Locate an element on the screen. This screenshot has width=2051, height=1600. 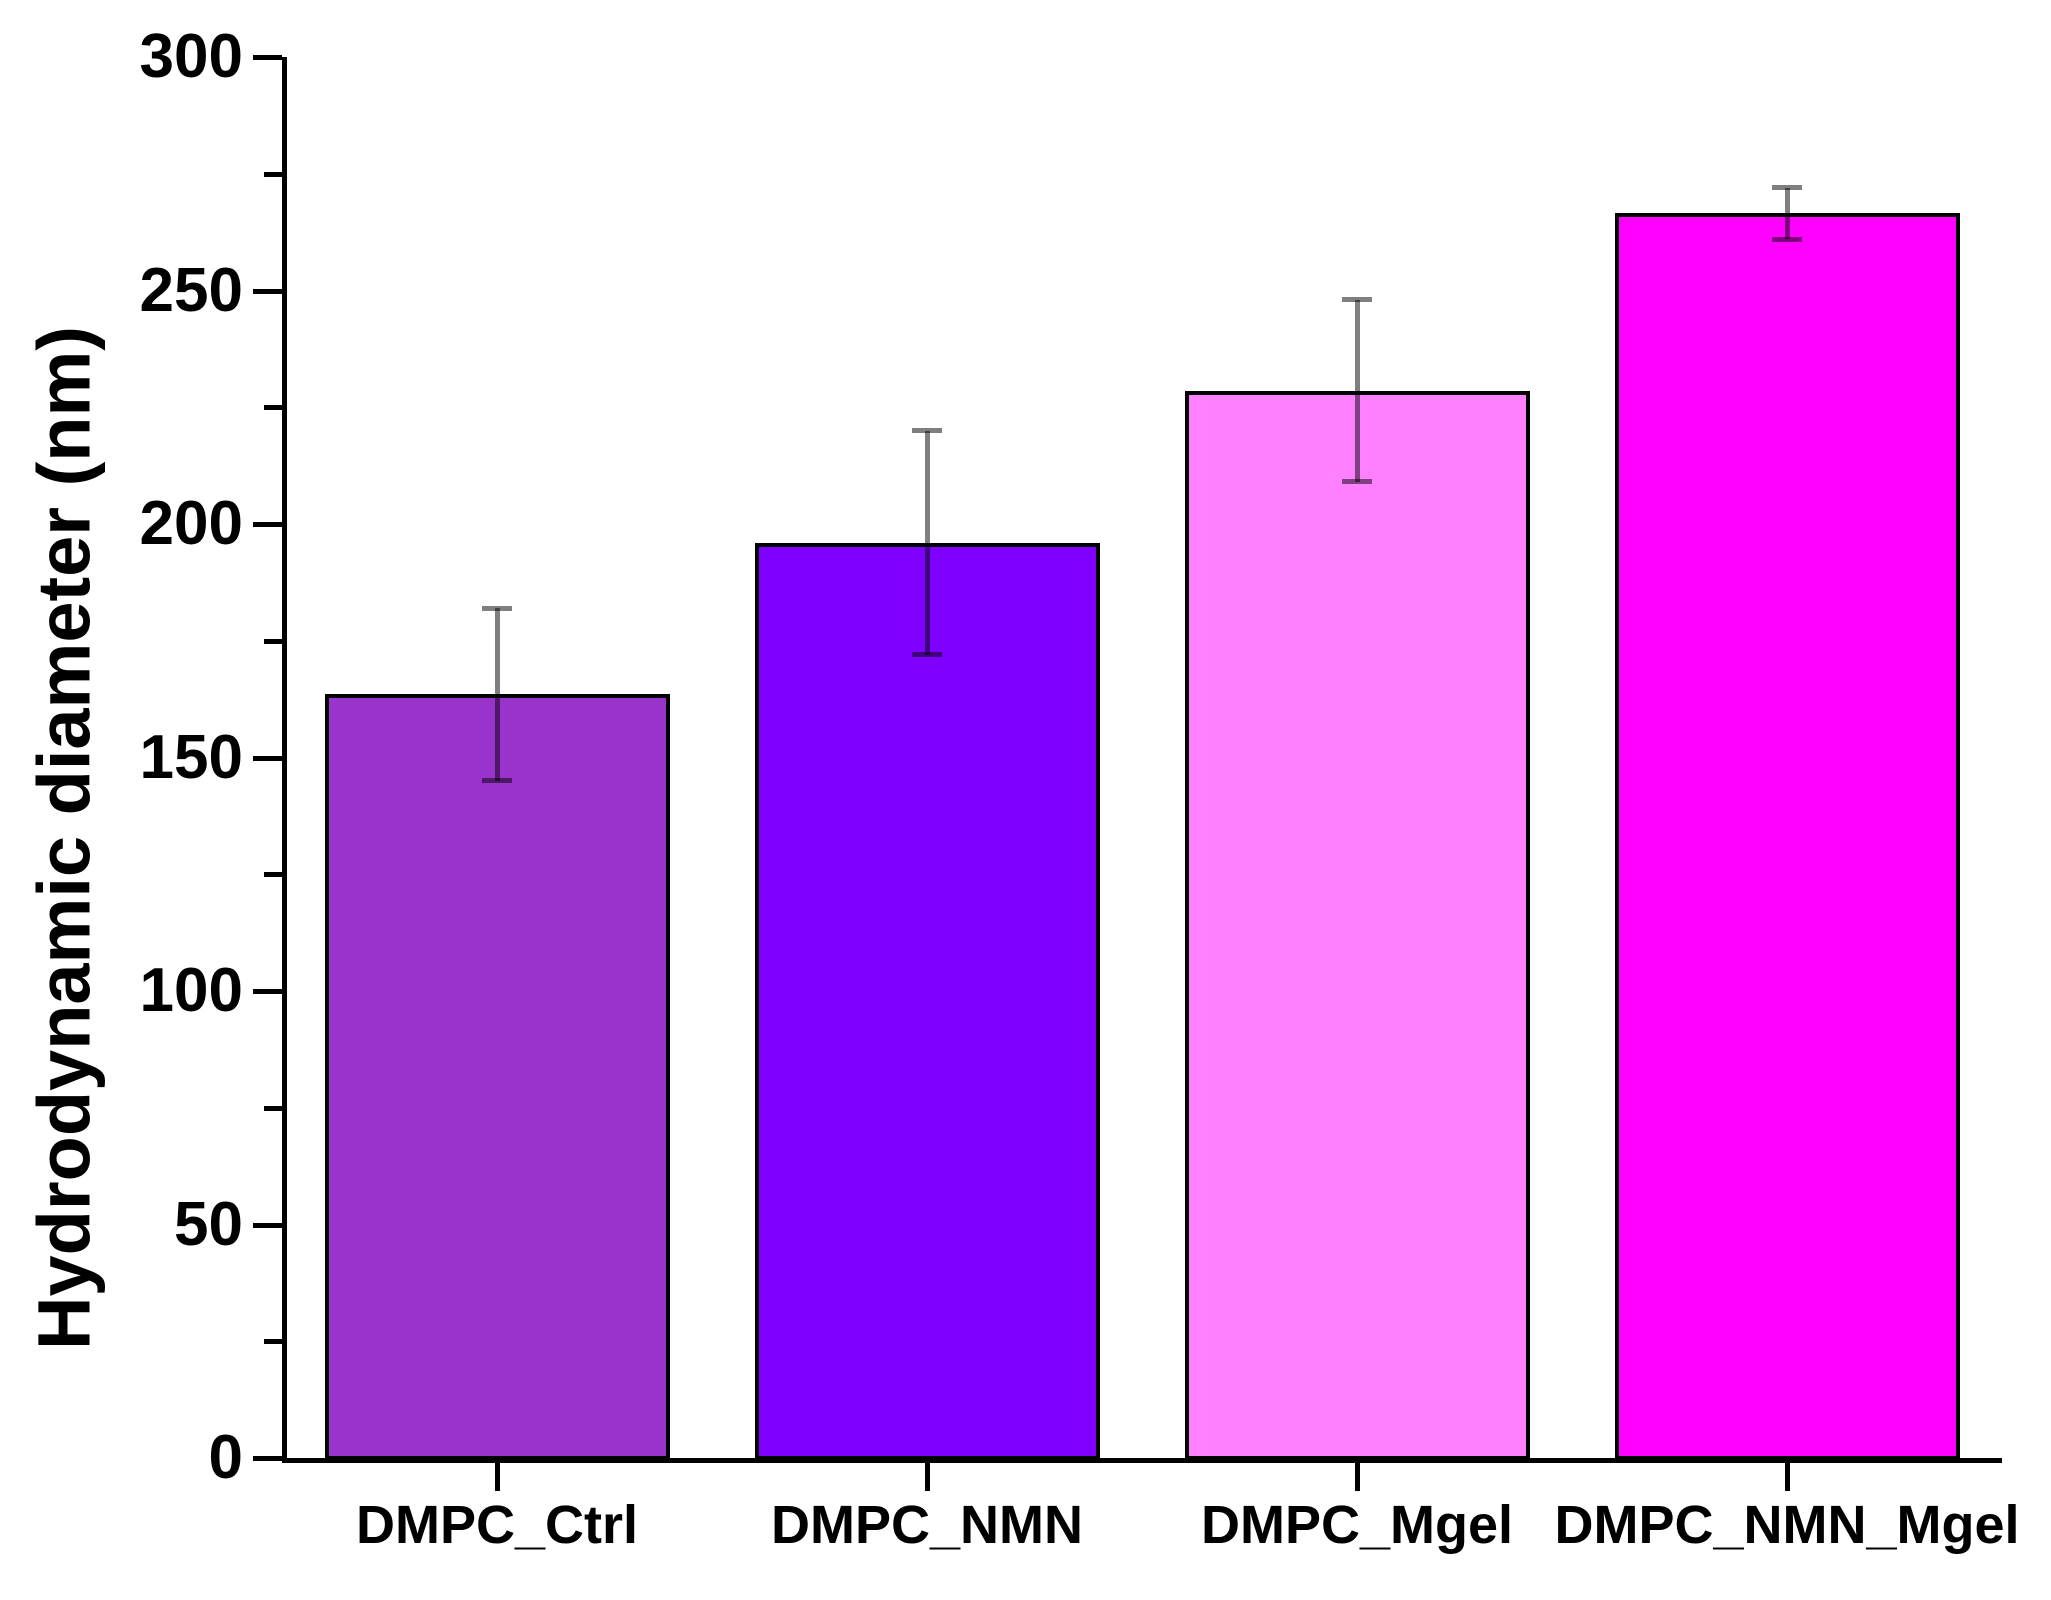
x-tick-label: DMPC_NMN is located at coordinates (926, 1525).